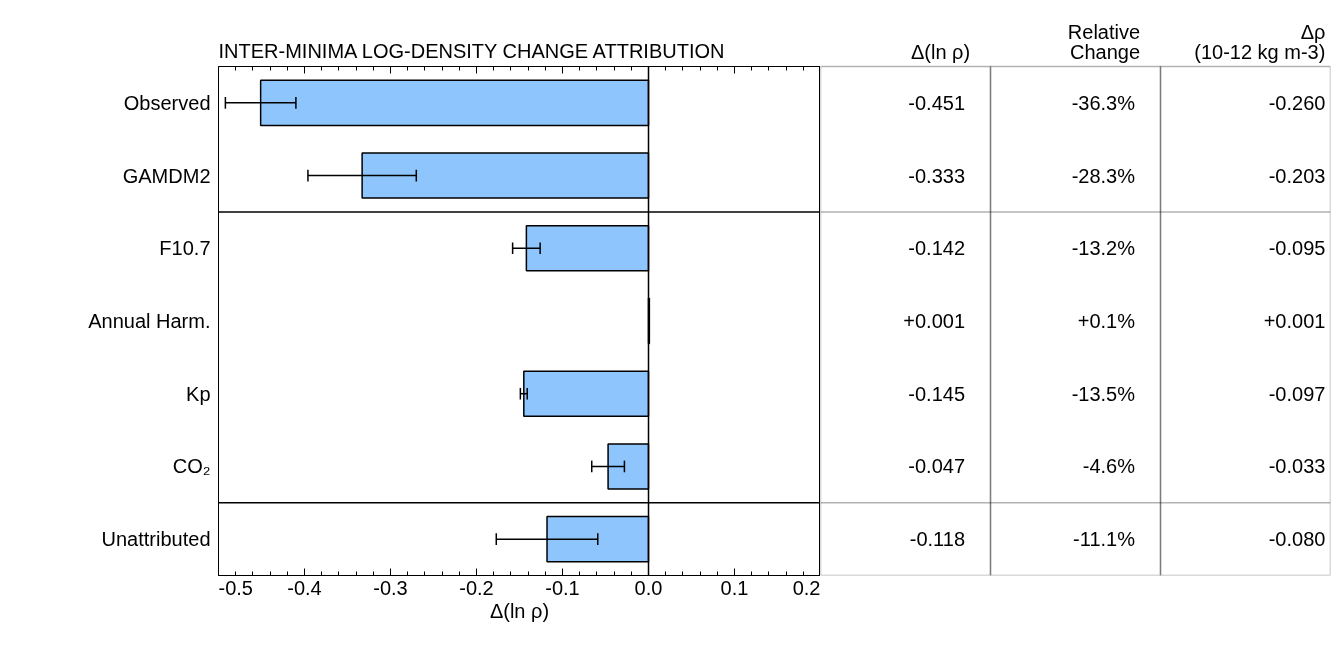 This screenshot has height=648, width=1341. I want to click on text: -0.080, so click(1297, 539).